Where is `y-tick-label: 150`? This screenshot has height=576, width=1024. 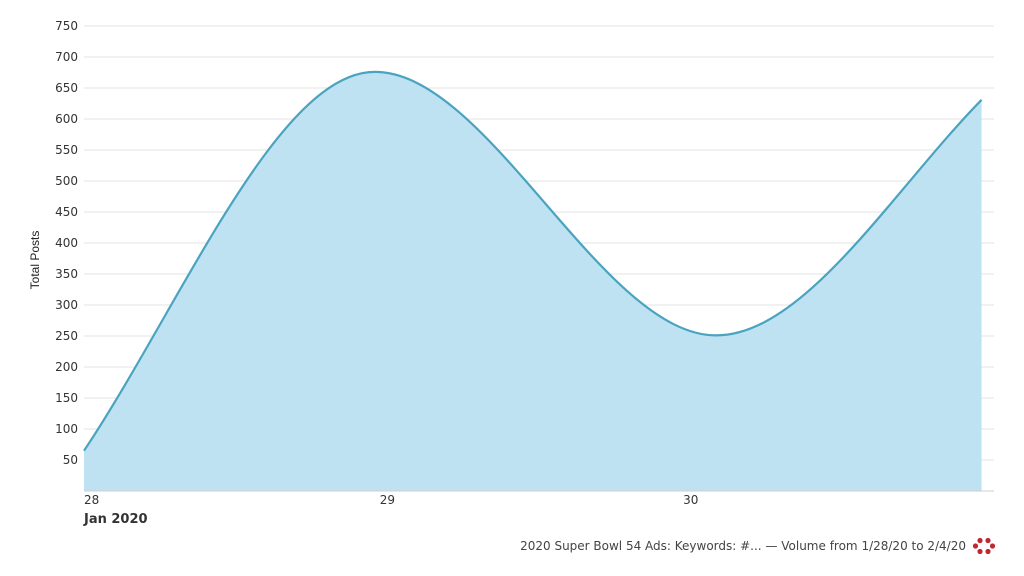
y-tick-label: 150 is located at coordinates (66, 398).